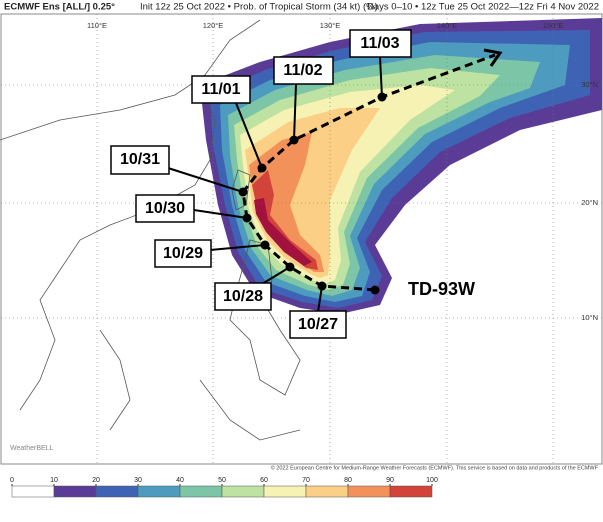 This screenshot has width=603, height=522. What do you see at coordinates (306, 480) in the screenshot?
I see `colorbar-tick-label: 70` at bounding box center [306, 480].